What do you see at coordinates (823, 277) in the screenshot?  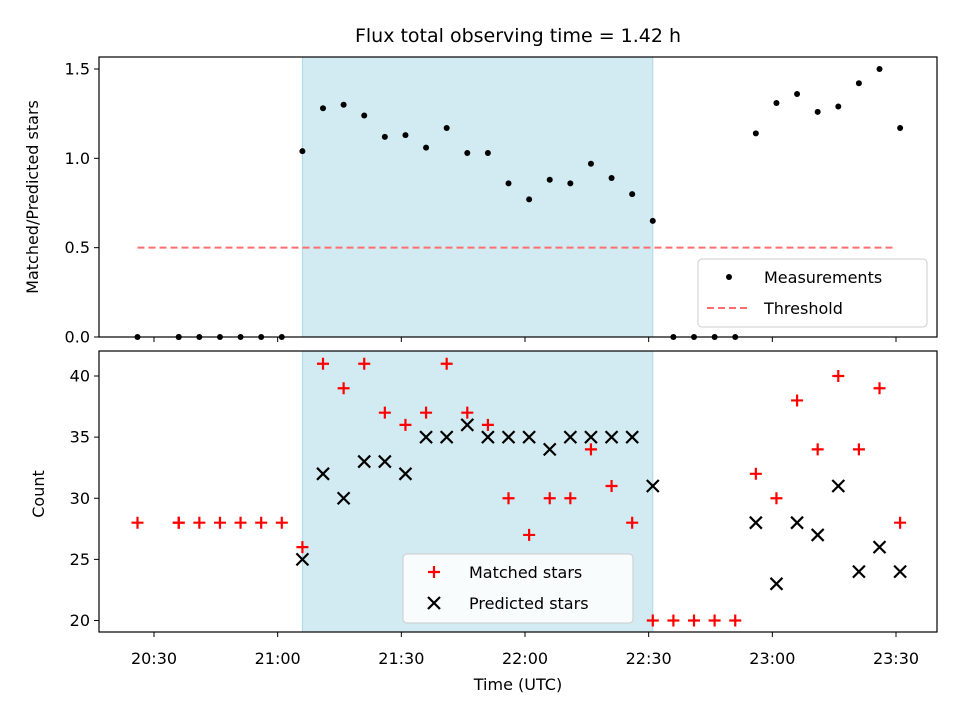 I see `legend-label: Measurements` at bounding box center [823, 277].